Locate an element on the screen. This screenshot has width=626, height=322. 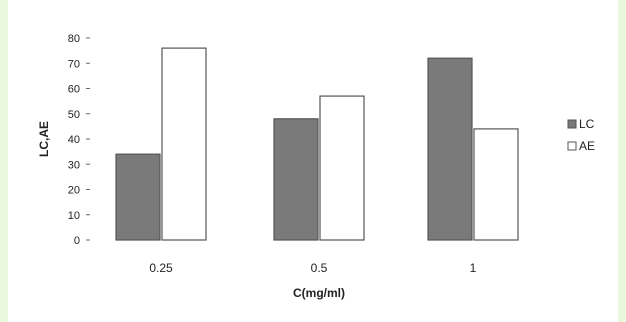
y-axis-label: LC,AE is located at coordinates (44, 139).